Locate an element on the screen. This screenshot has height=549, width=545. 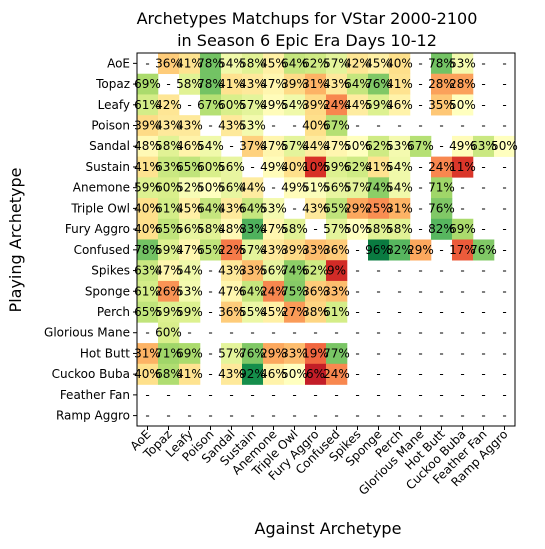
y-tick-label: Poison is located at coordinates (110, 126).